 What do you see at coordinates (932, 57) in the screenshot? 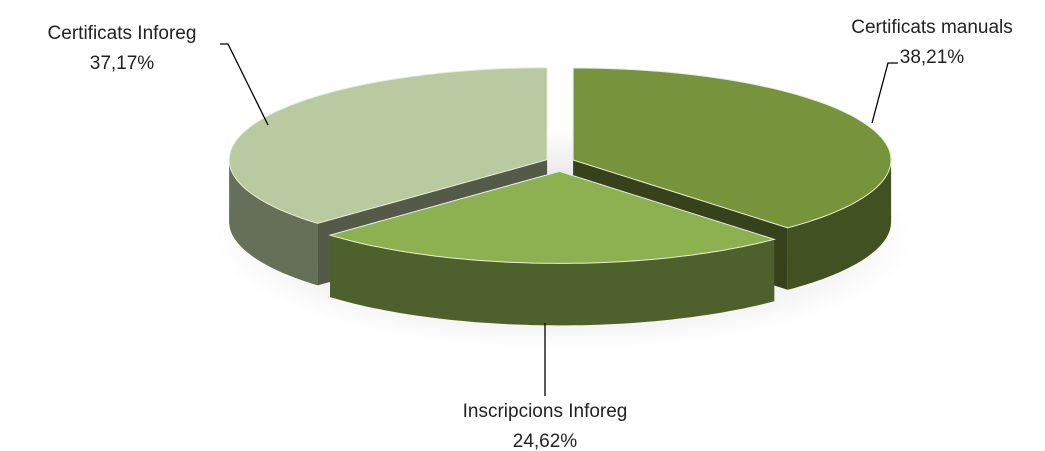
I see `data-label-value: 38,21%` at bounding box center [932, 57].